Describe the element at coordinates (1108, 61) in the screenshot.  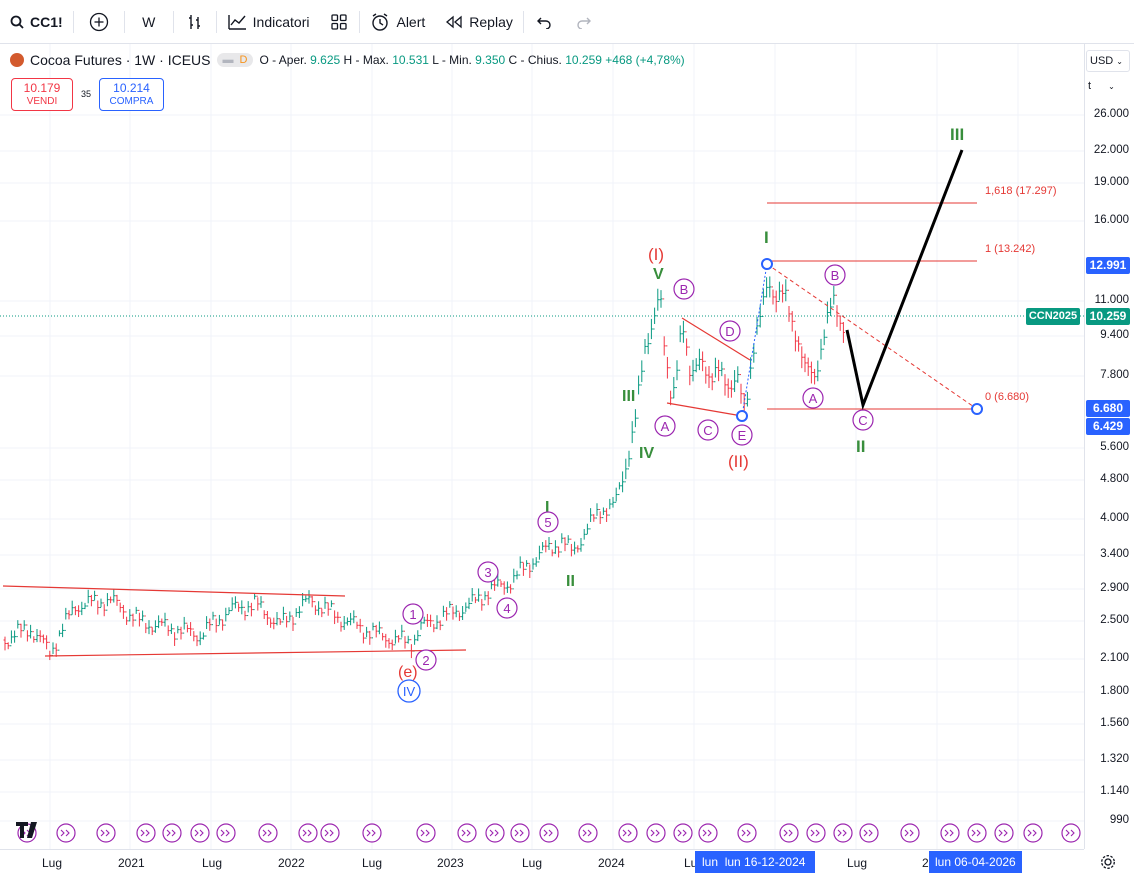
I see `currency-selector: USD ⌄` at that location.